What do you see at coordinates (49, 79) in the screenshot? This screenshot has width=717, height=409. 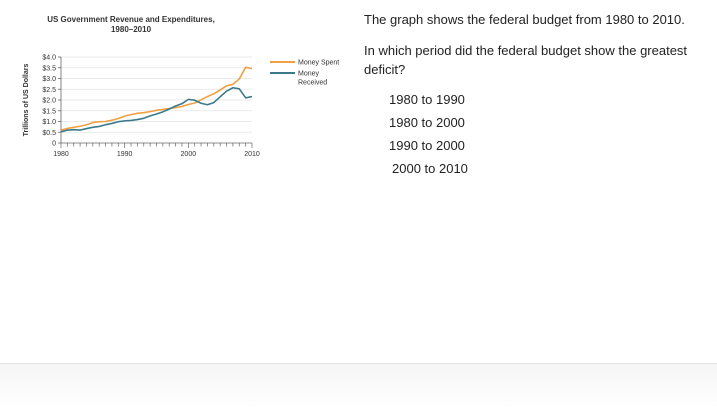 I see `y-tick-label: $3.0` at bounding box center [49, 79].